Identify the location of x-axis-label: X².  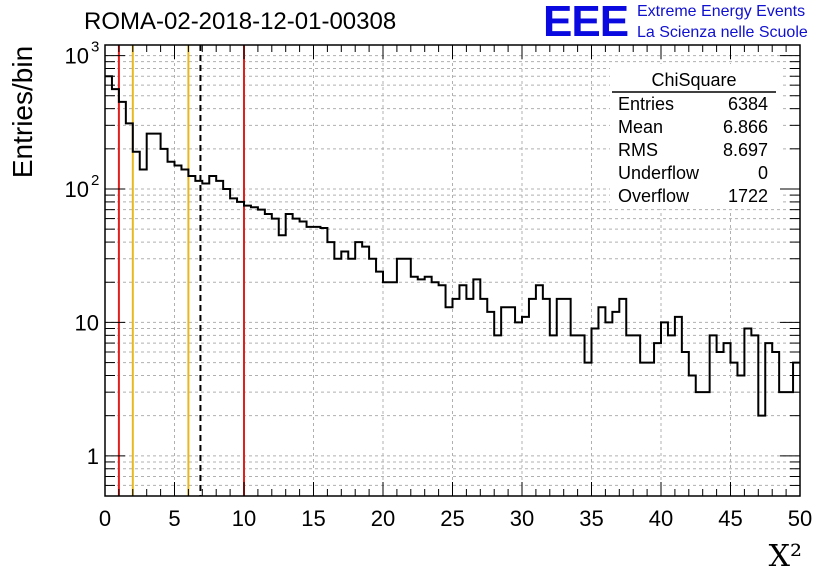
(785, 555).